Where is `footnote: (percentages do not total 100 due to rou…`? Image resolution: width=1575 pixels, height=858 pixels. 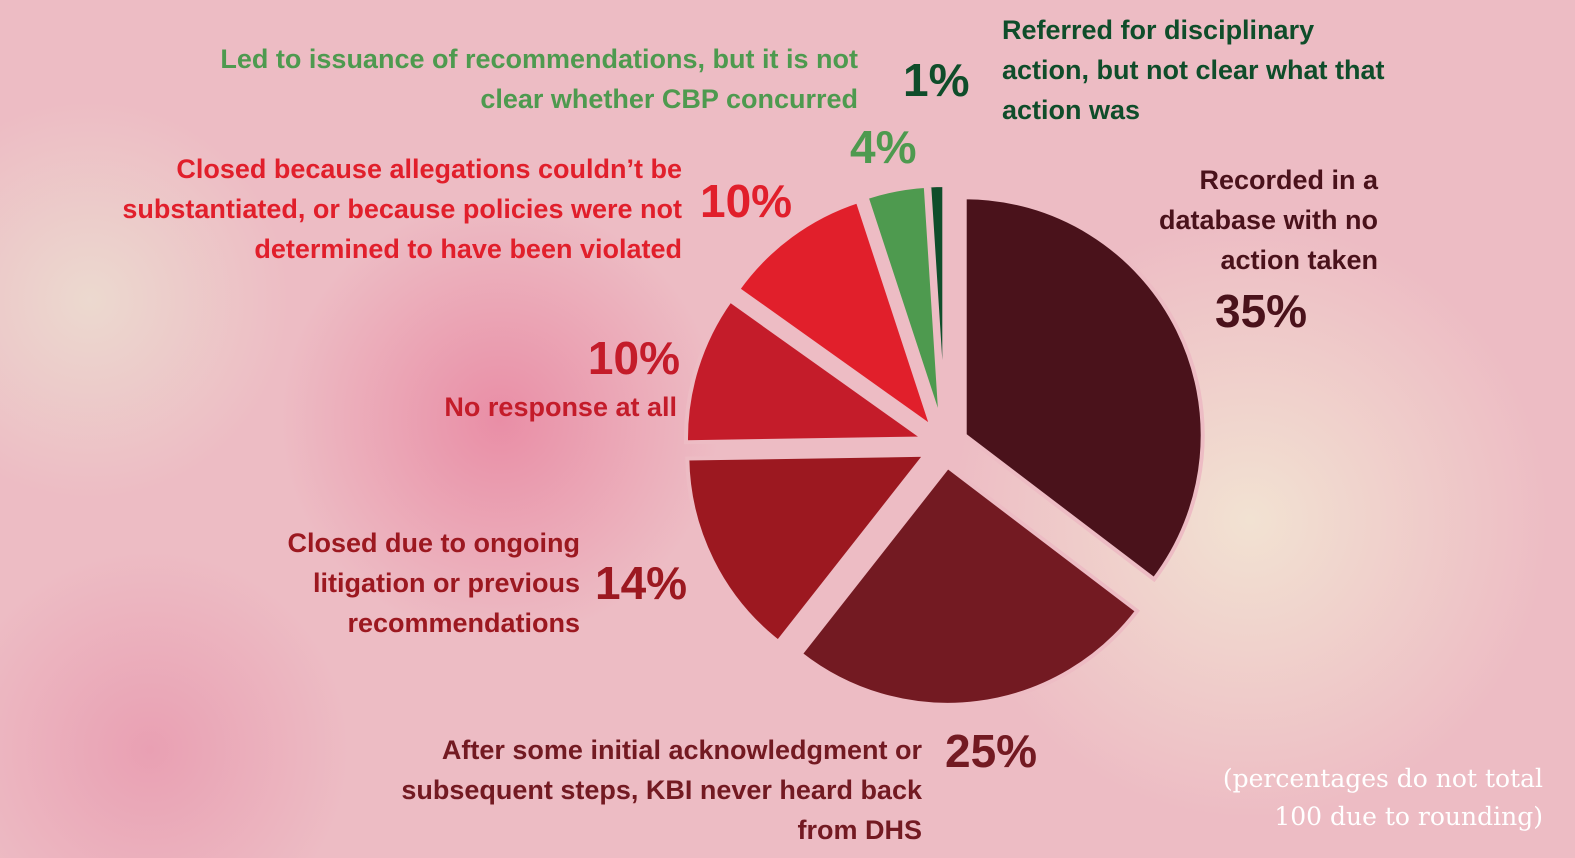 footnote: (percentages do not total 100 due to rou… is located at coordinates (1382, 797).